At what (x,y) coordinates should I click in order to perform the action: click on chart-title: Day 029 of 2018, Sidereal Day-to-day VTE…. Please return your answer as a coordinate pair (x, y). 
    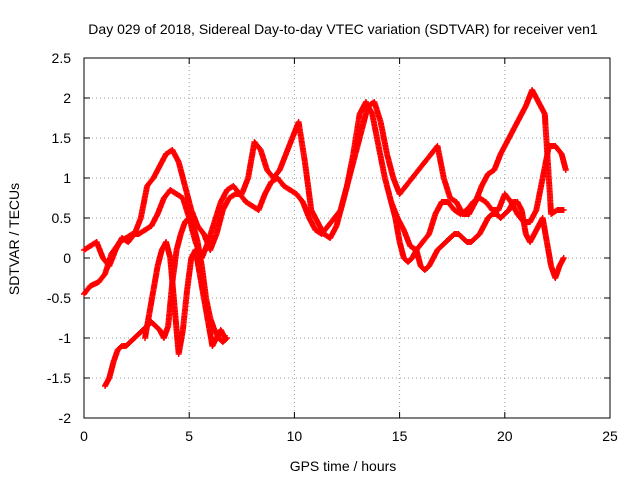
    Looking at the image, I should click on (343, 29).